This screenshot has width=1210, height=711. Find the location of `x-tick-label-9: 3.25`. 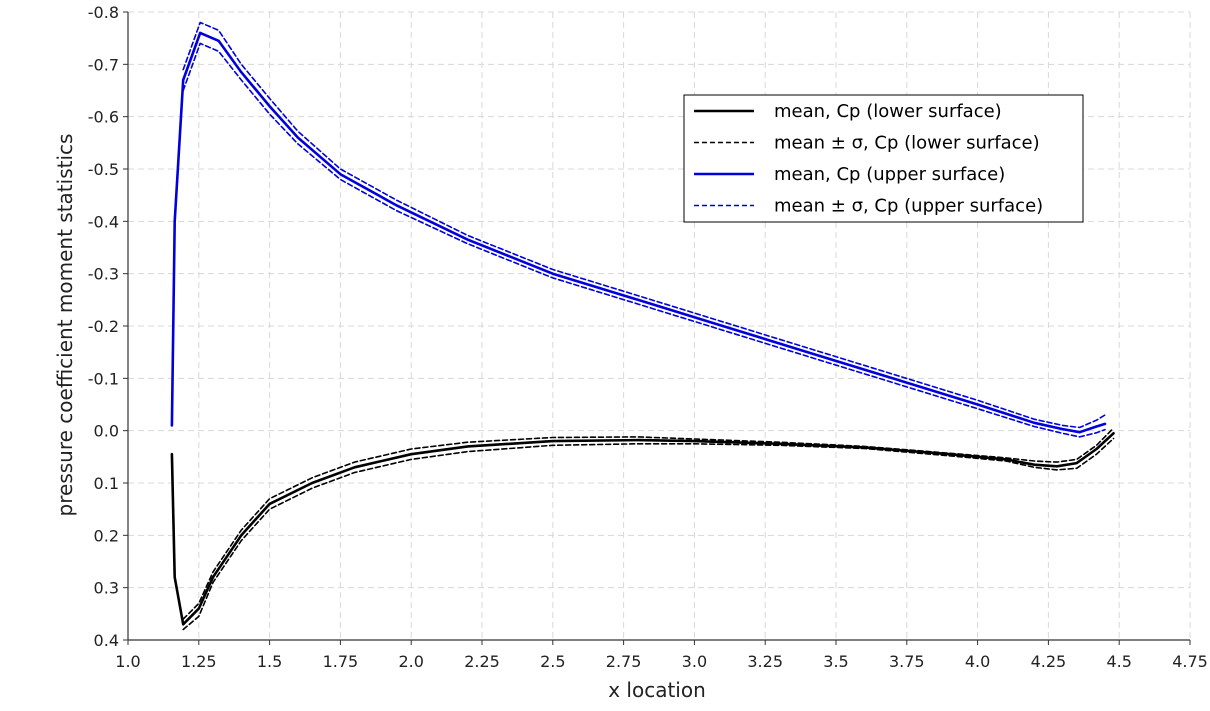

x-tick-label-9: 3.25 is located at coordinates (765, 661).